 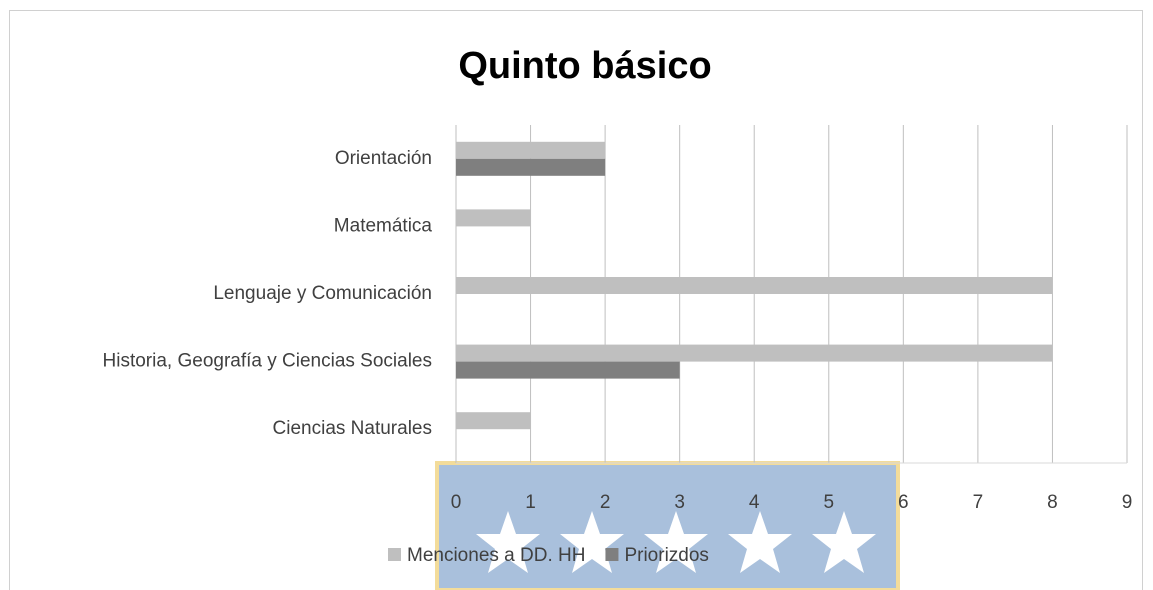 I want to click on x-tick-label: 8, so click(x=1052, y=502).